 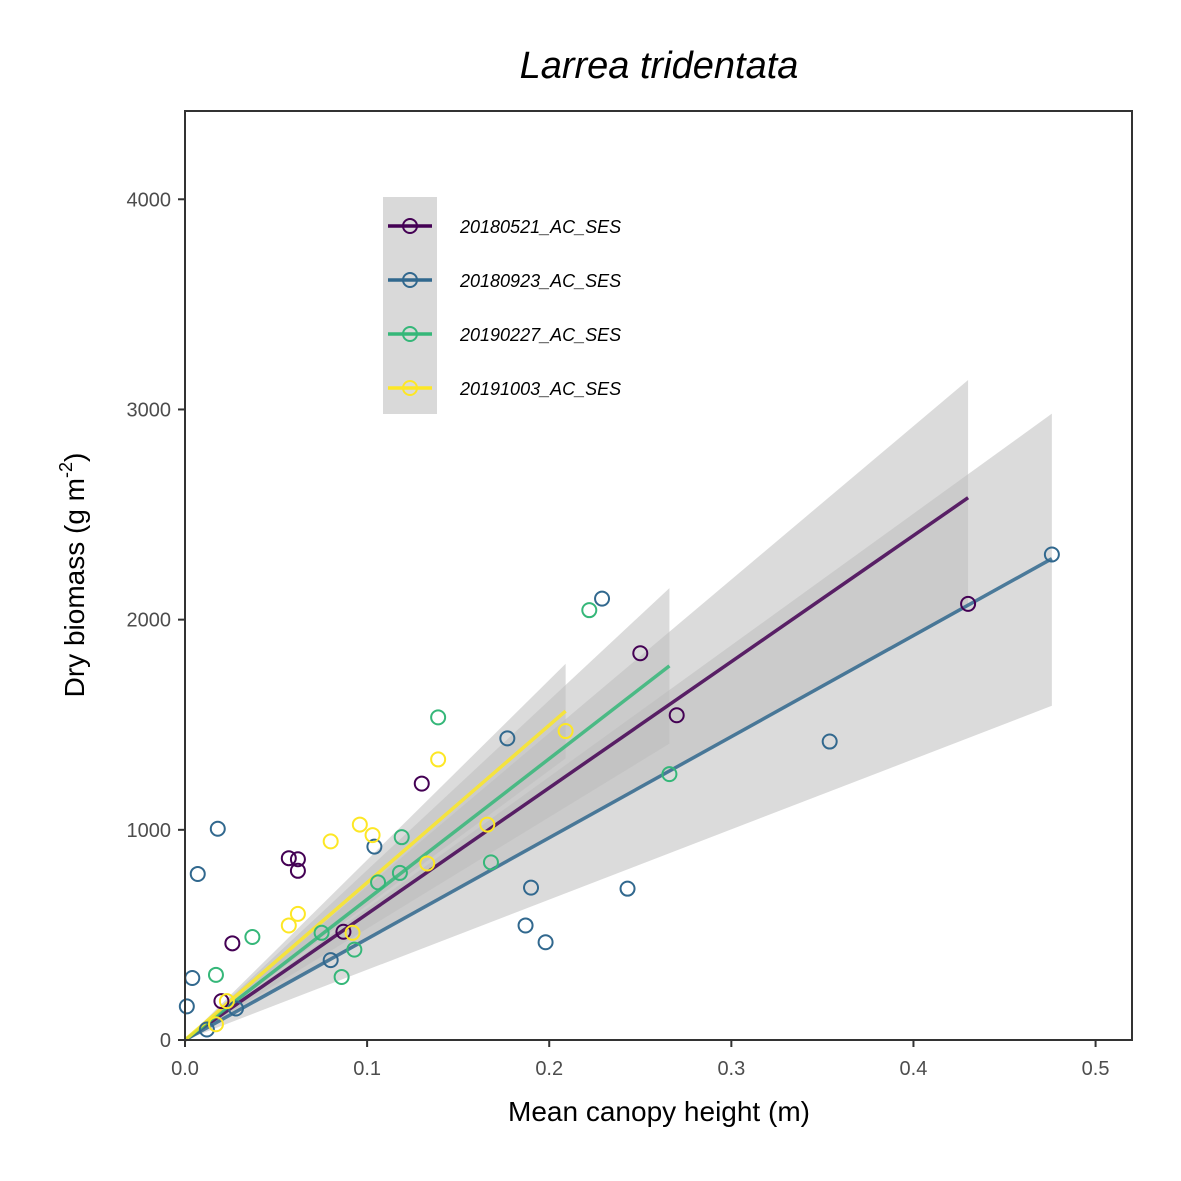 What do you see at coordinates (74, 587) in the screenshot?
I see `y-axis-label-main: Dry biomass (g m` at bounding box center [74, 587].